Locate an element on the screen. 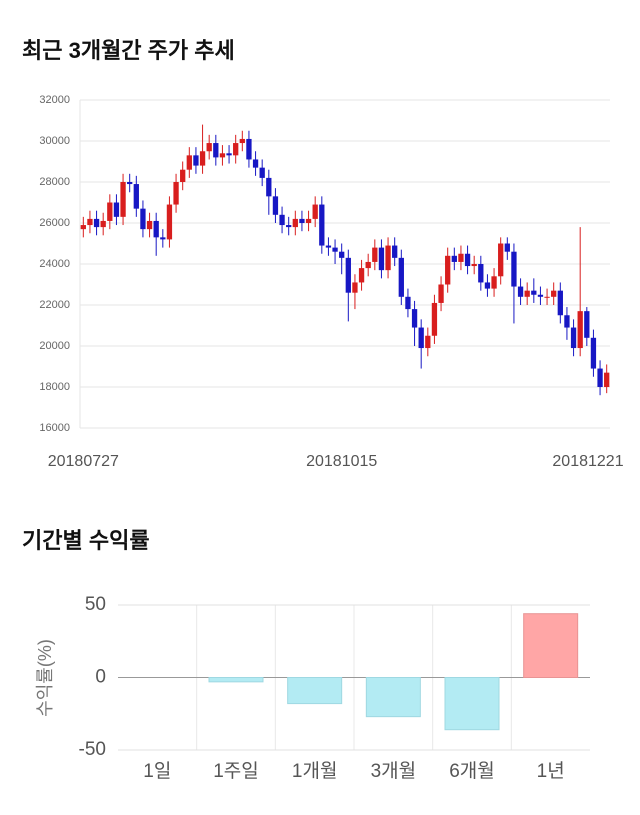 The height and width of the screenshot is (815, 640). y-tick-label: 20000 is located at coordinates (54, 346).